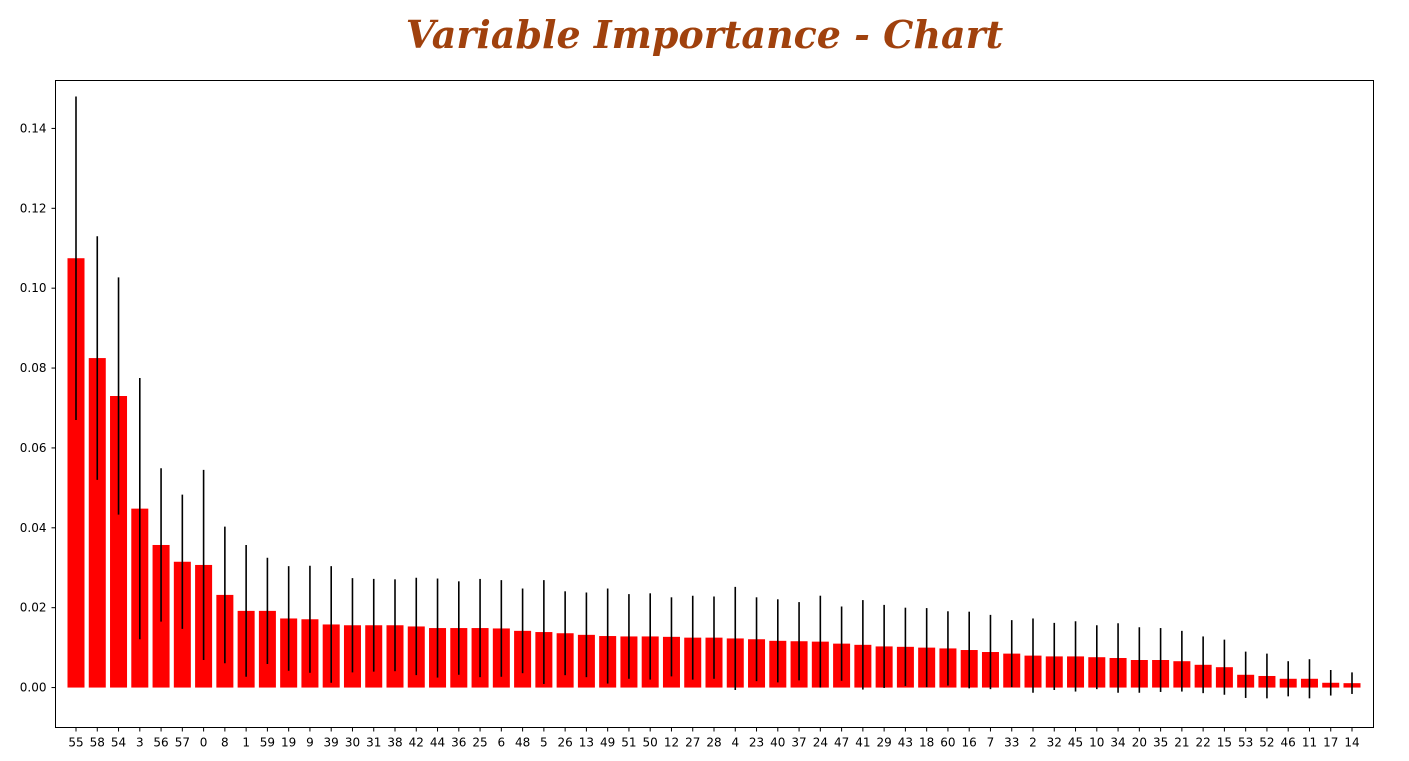  What do you see at coordinates (1288, 743) in the screenshot?
I see `x-tick-label-46: 46` at bounding box center [1288, 743].